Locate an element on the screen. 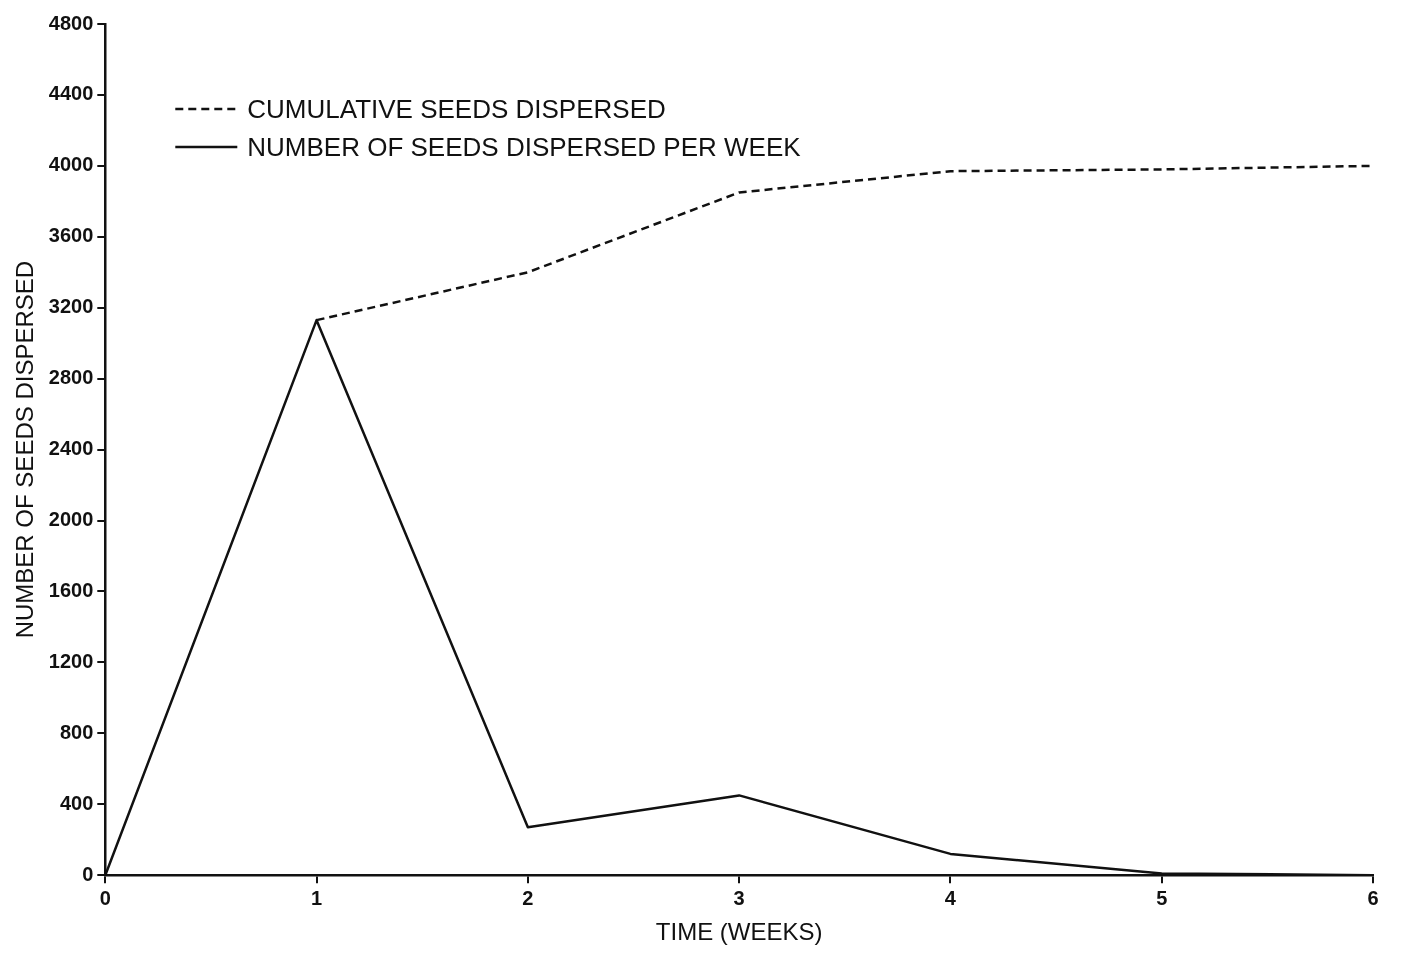  y-tick-label: 400 is located at coordinates (76, 802).